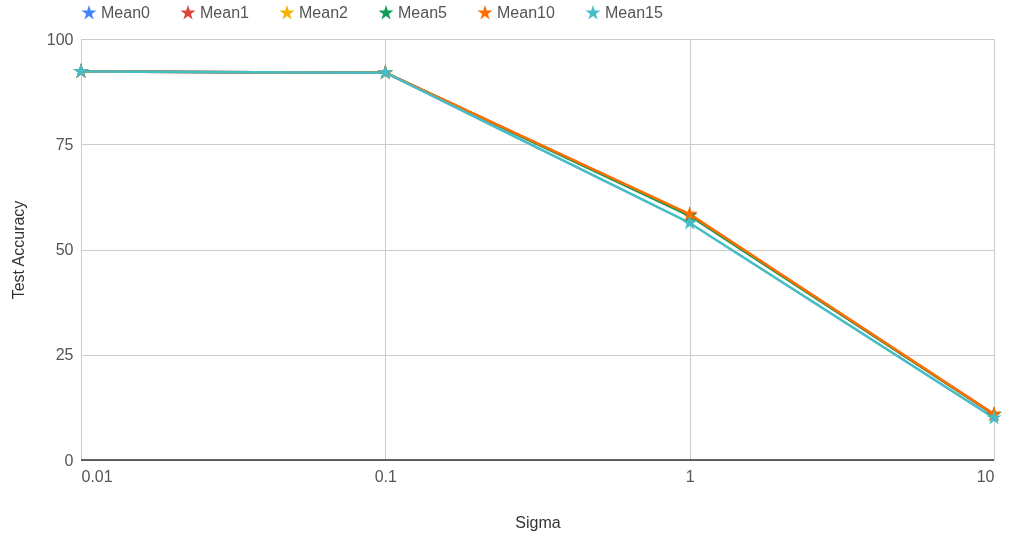  What do you see at coordinates (97, 476) in the screenshot?
I see `x-tick-label: 0.01` at bounding box center [97, 476].